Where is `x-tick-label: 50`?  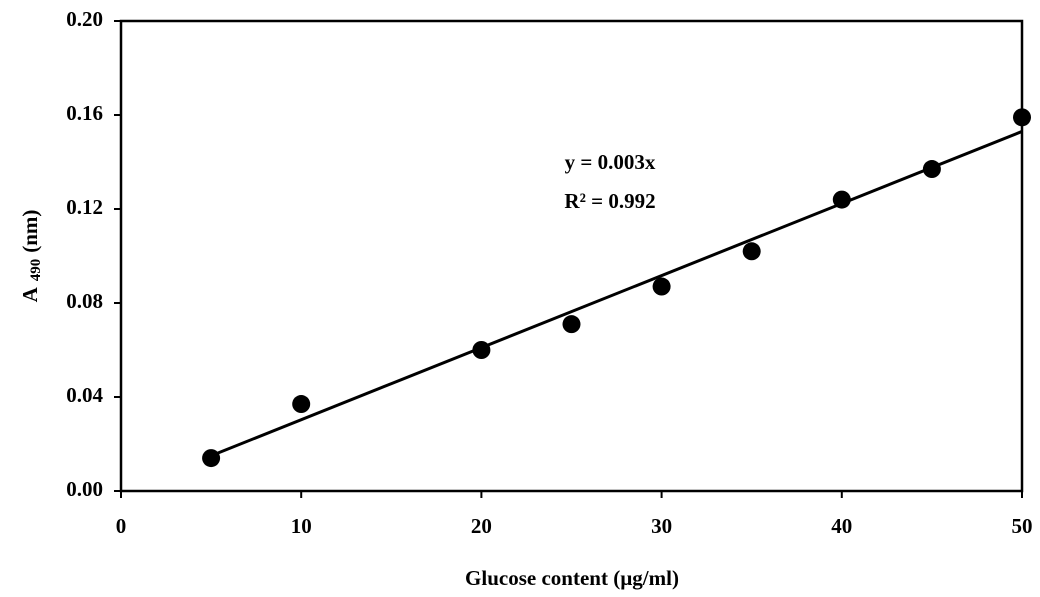 x-tick-label: 50 is located at coordinates (1022, 526).